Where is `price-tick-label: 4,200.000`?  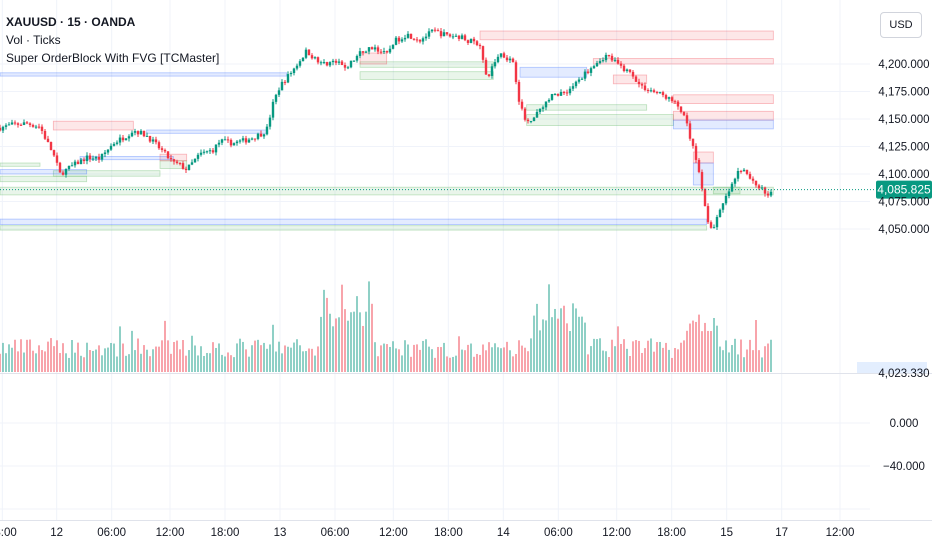 price-tick-label: 4,200.000 is located at coordinates (903, 65).